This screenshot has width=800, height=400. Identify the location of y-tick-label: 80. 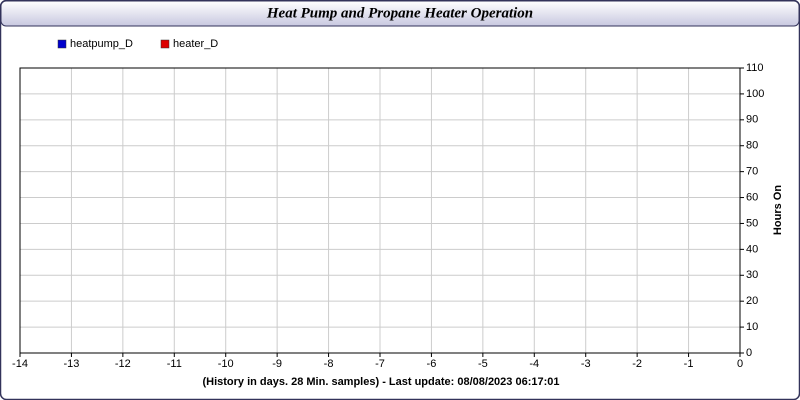
(752, 146).